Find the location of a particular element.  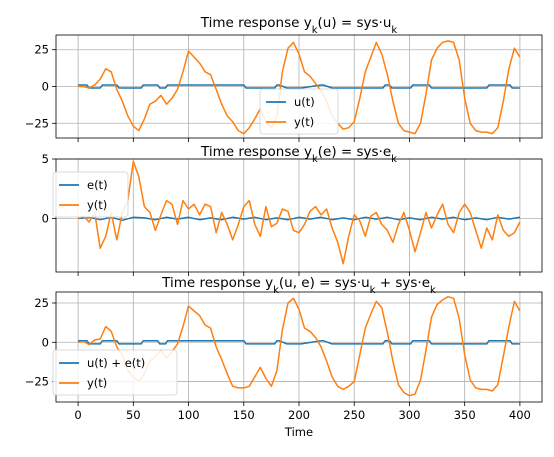

subplot-title: Time response yk(u, e) = sys·uk + sys·ek is located at coordinates (298, 285).